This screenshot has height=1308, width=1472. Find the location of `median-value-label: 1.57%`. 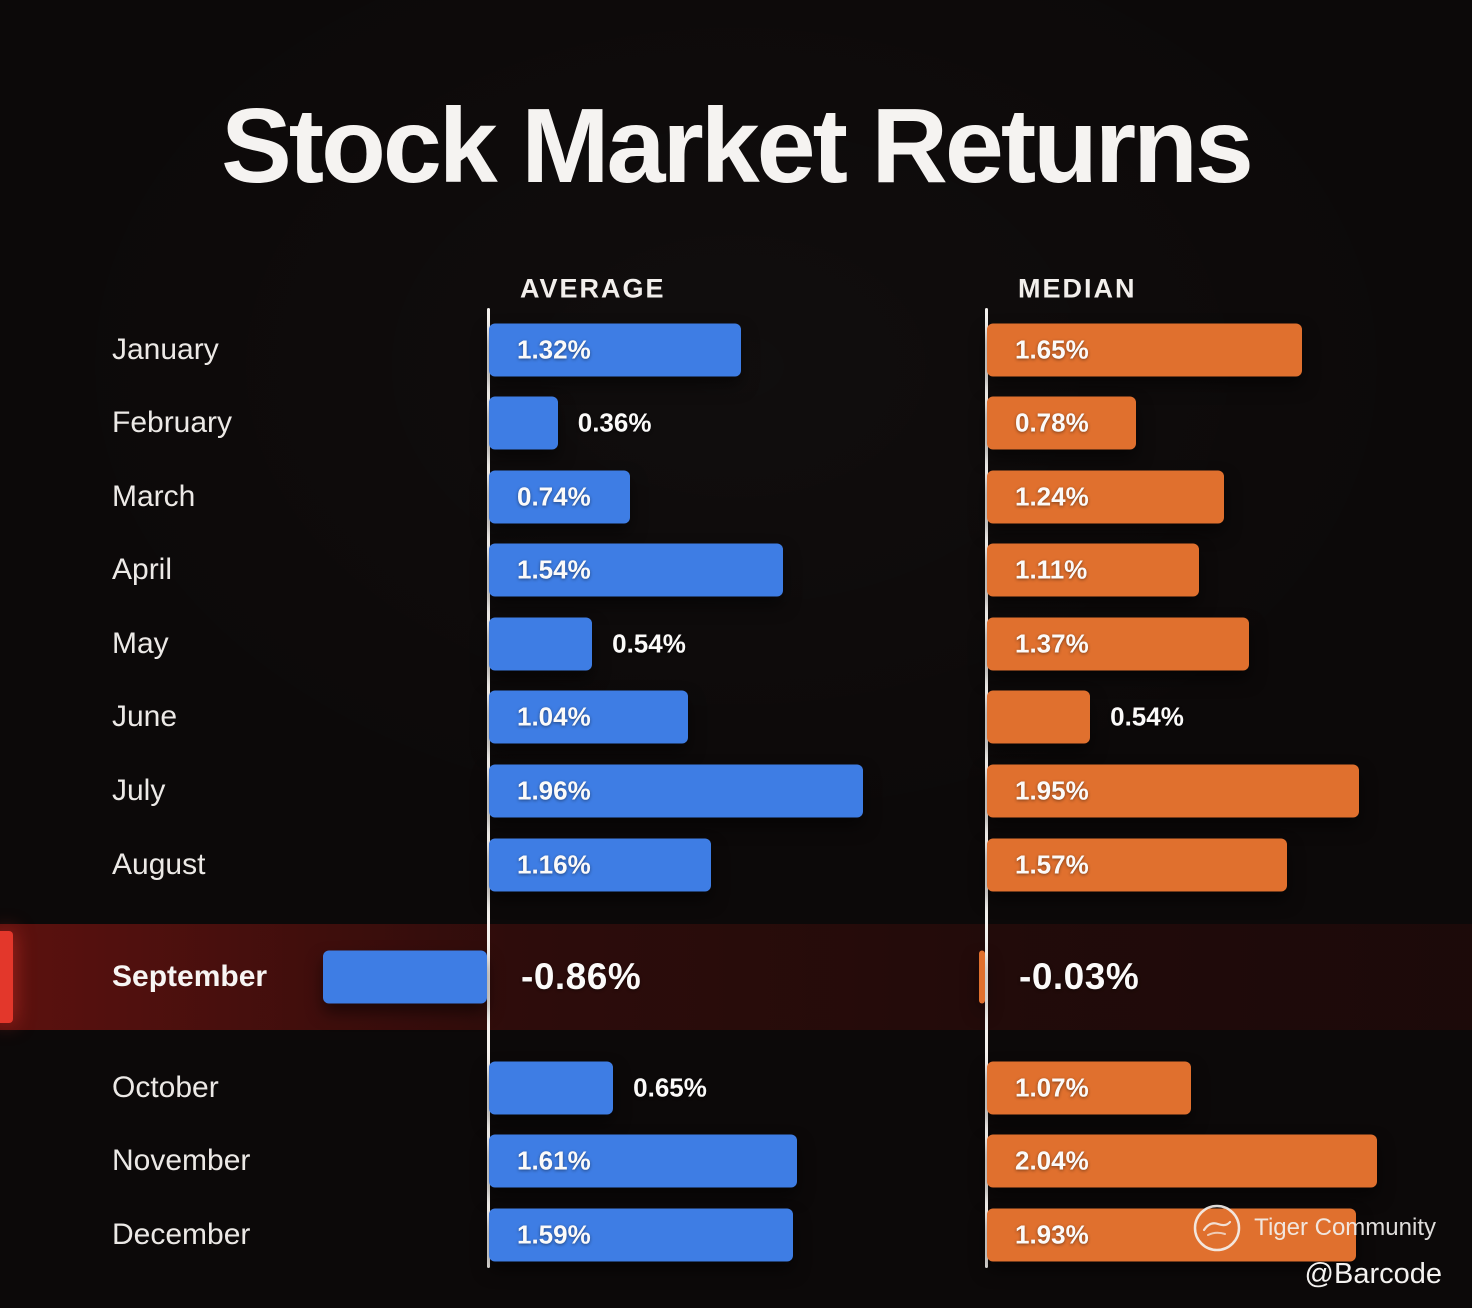

median-value-label: 1.57% is located at coordinates (1052, 864).